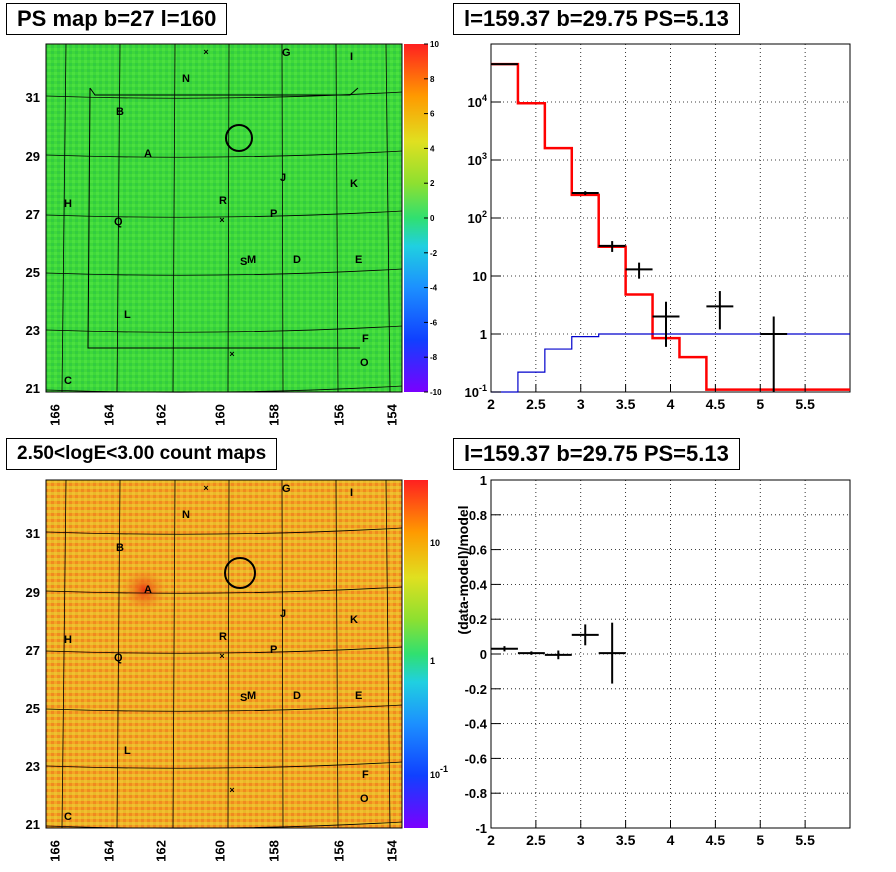 The height and width of the screenshot is (872, 896). Describe the element at coordinates (476, 724) in the screenshot. I see `y-tick-label: -0.4` at that location.